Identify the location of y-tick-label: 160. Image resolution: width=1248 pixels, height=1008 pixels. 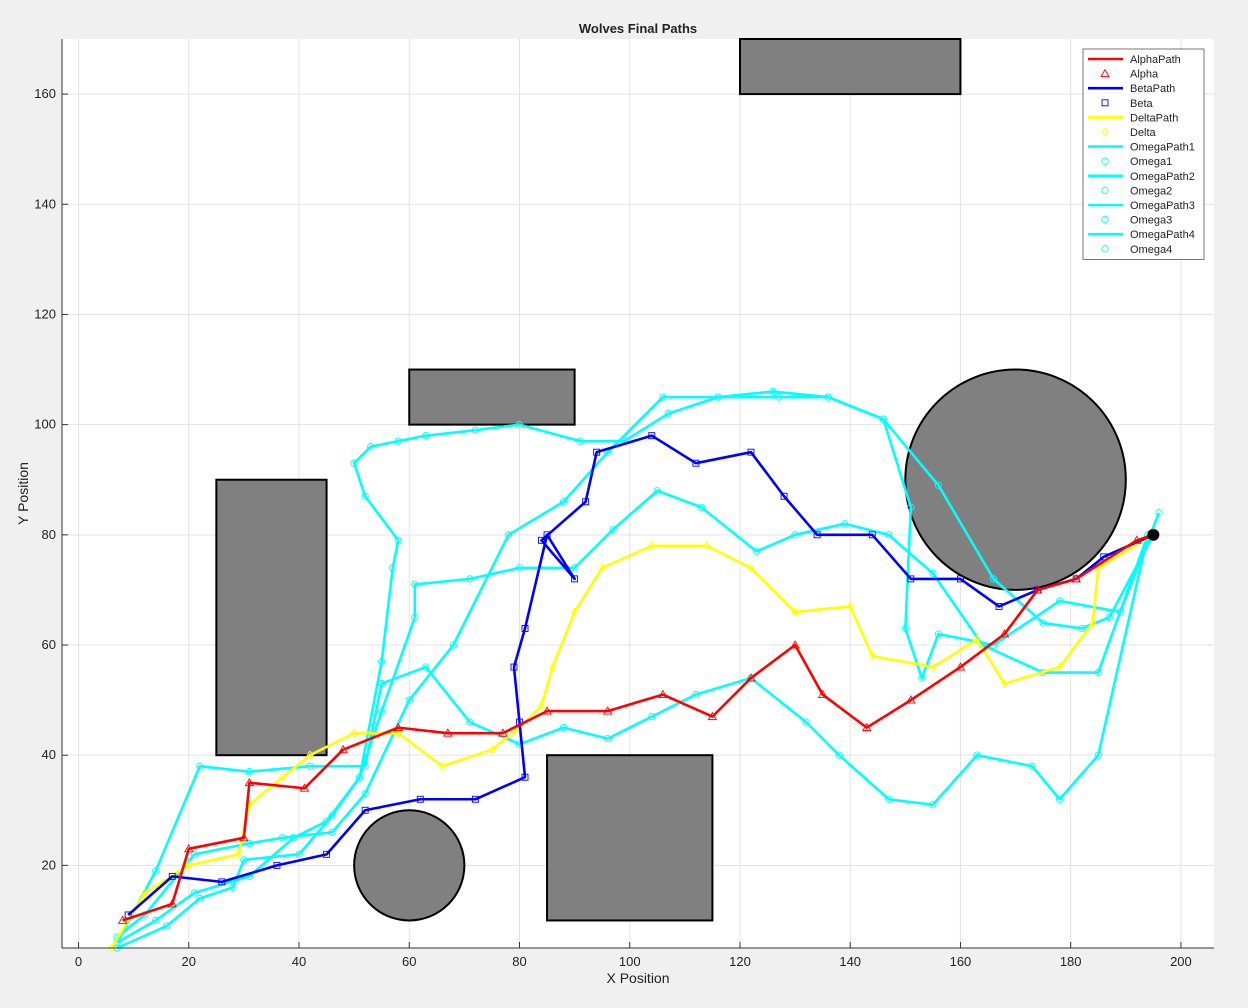
(45, 93).